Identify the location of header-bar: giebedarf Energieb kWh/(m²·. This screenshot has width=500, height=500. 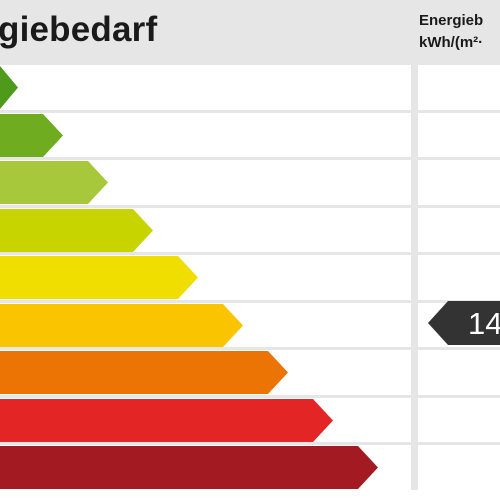
(250, 31).